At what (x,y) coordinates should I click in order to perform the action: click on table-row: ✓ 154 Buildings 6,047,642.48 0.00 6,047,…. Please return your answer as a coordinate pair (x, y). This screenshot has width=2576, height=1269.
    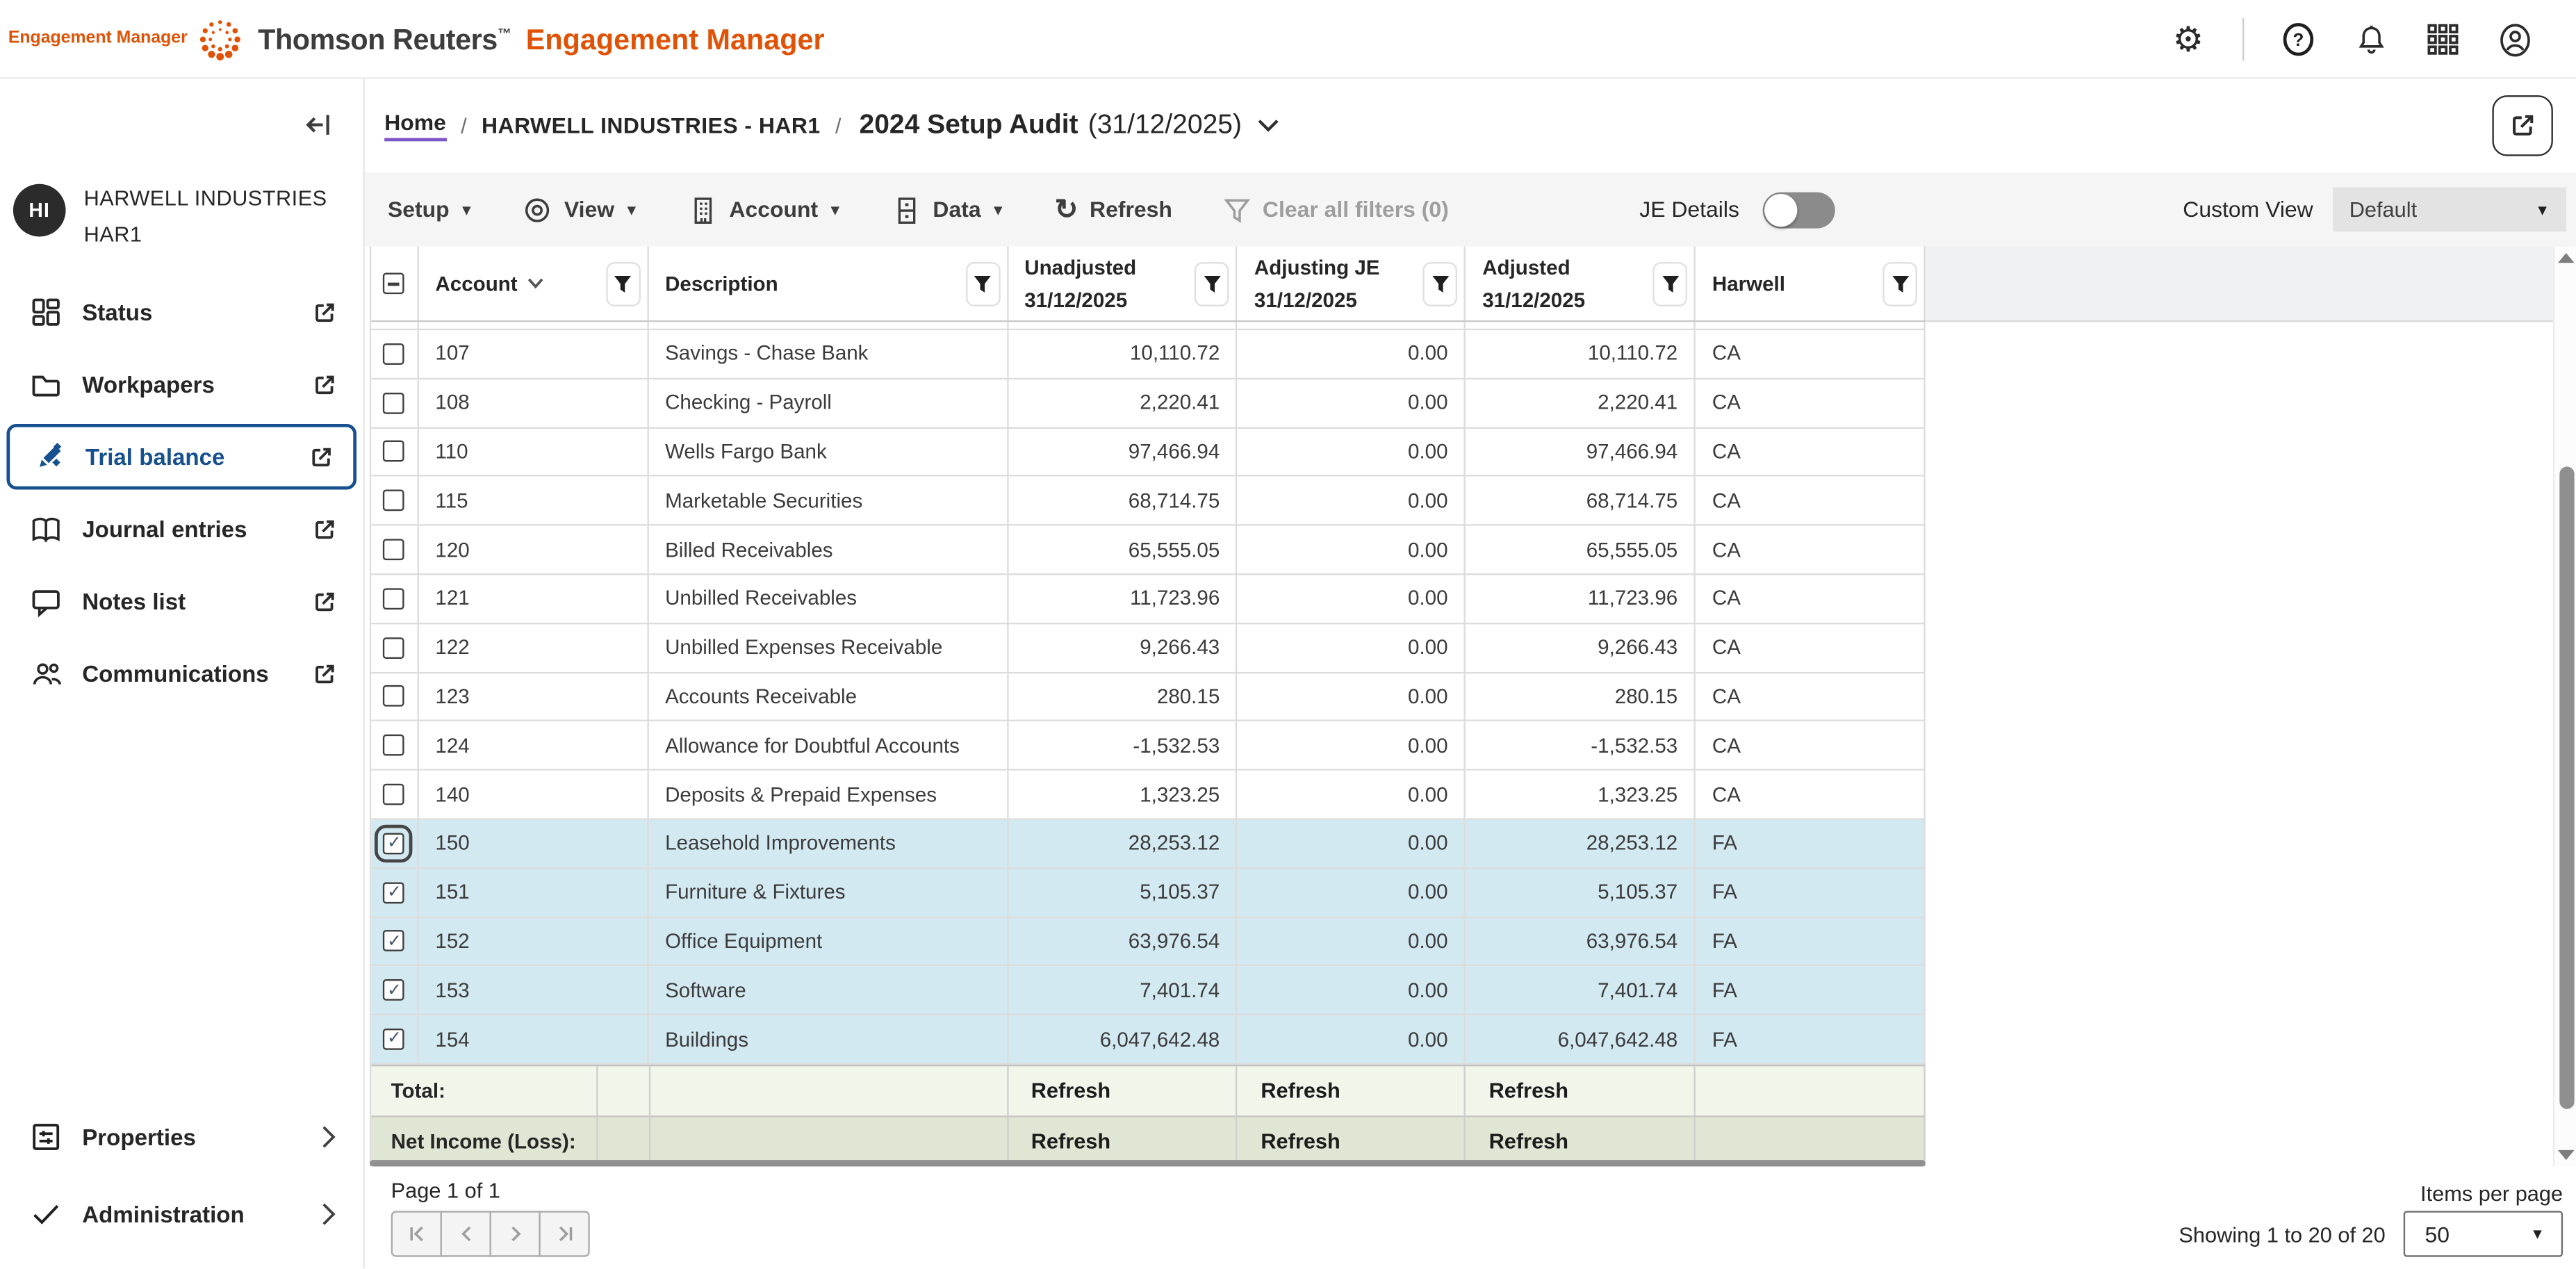
    Looking at the image, I should click on (1148, 1040).